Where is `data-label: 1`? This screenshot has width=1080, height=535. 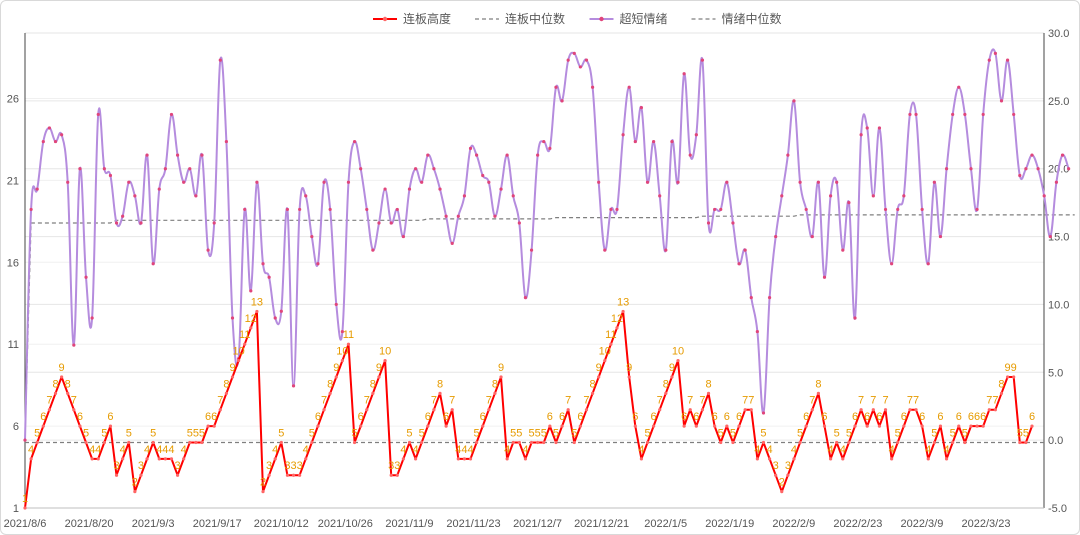
data-label: 1 is located at coordinates (25, 499).